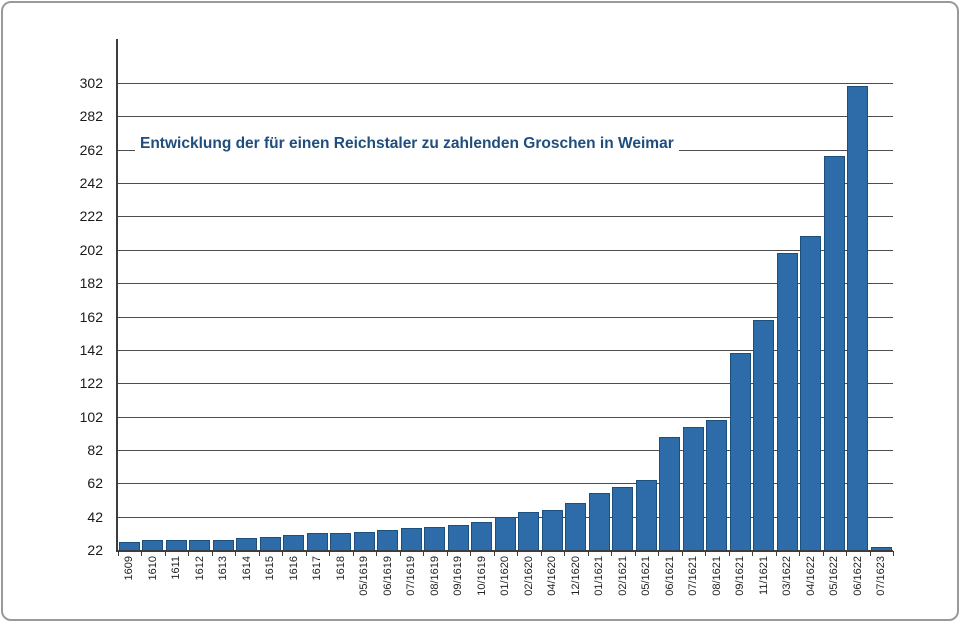 Image resolution: width=960 pixels, height=623 pixels. I want to click on x-axis-tick-label: 09/1619, so click(458, 576).